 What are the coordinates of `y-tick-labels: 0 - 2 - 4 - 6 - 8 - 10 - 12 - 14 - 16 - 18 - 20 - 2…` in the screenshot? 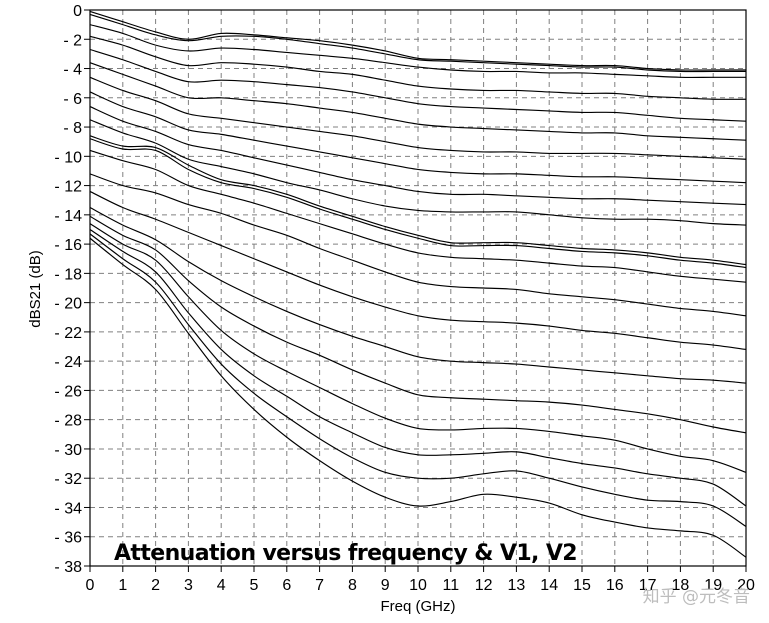 It's located at (68, 289).